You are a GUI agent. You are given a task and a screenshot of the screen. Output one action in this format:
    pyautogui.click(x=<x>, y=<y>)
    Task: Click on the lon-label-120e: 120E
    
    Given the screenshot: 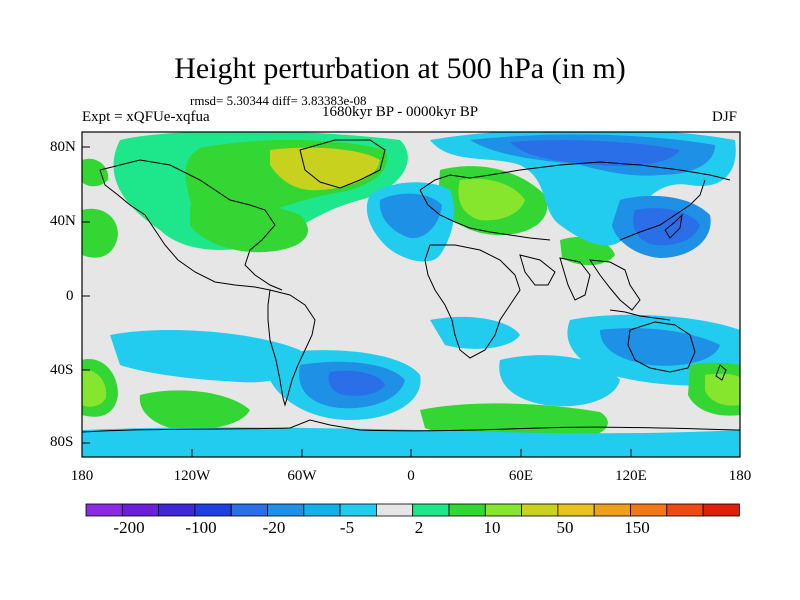 What is the action you would take?
    pyautogui.click(x=631, y=476)
    